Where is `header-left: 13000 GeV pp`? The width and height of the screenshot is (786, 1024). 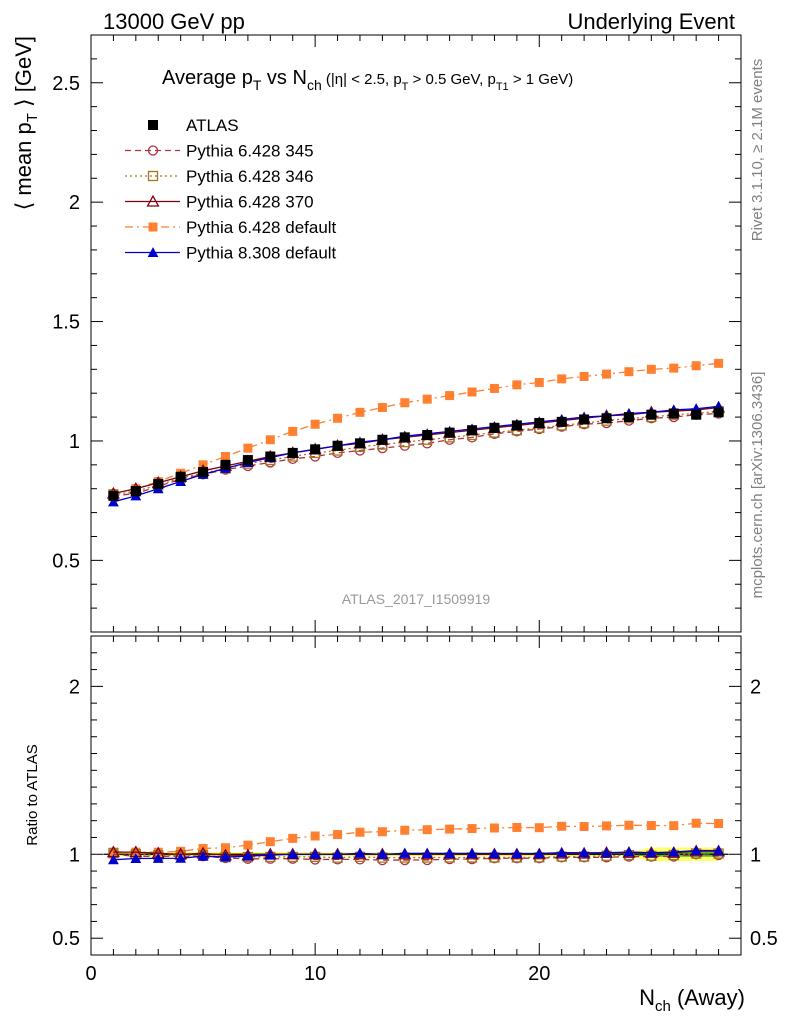 header-left: 13000 GeV pp is located at coordinates (174, 21).